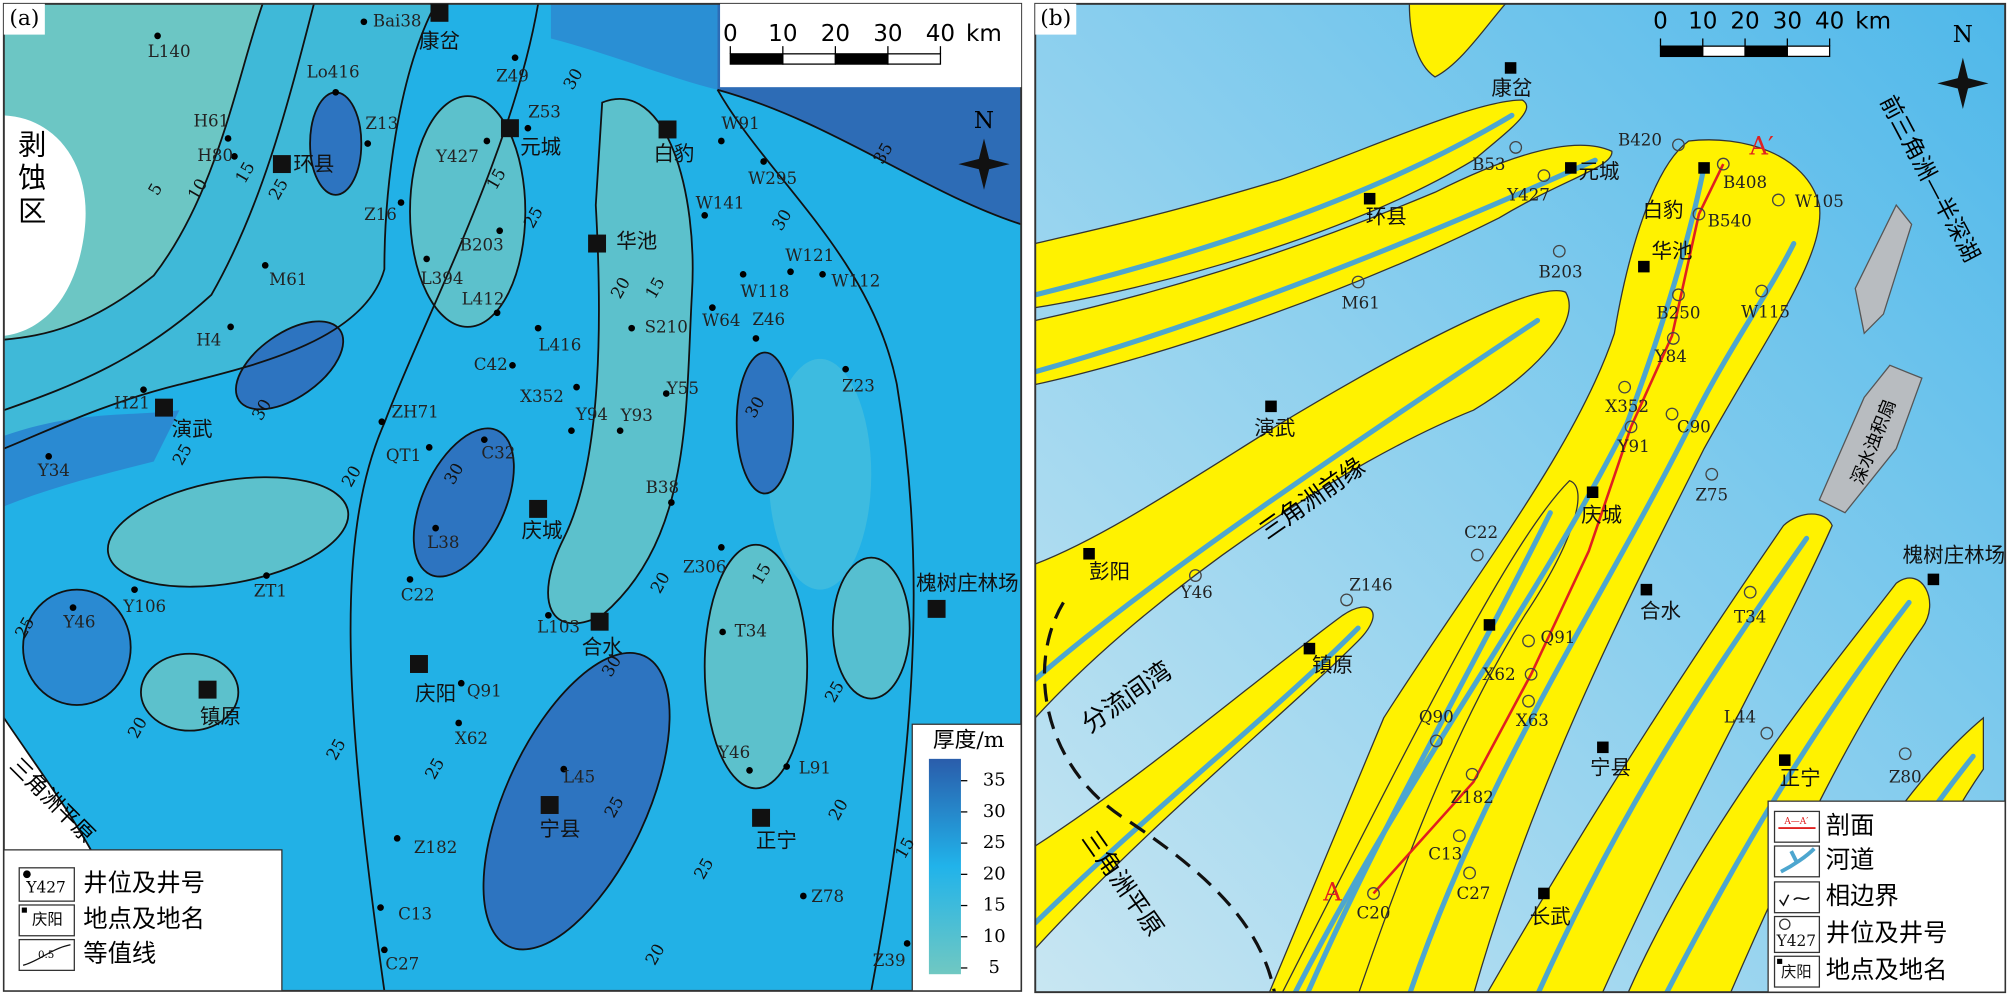 Image resolution: width=2009 pixels, height=996 pixels. I want to click on well-label: W64, so click(721, 320).